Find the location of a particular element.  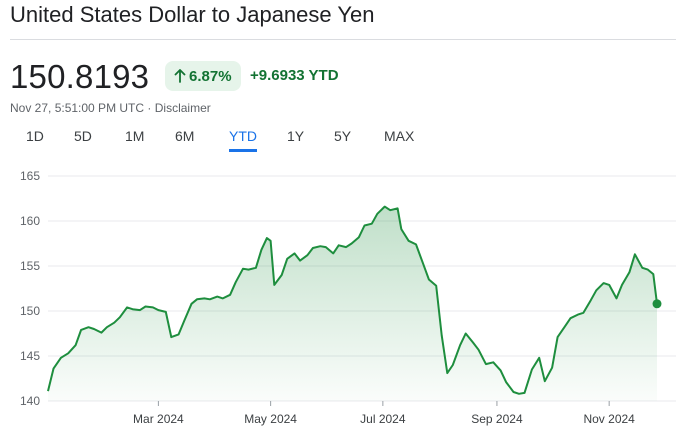

tab-6m: 6M is located at coordinates (185, 136).